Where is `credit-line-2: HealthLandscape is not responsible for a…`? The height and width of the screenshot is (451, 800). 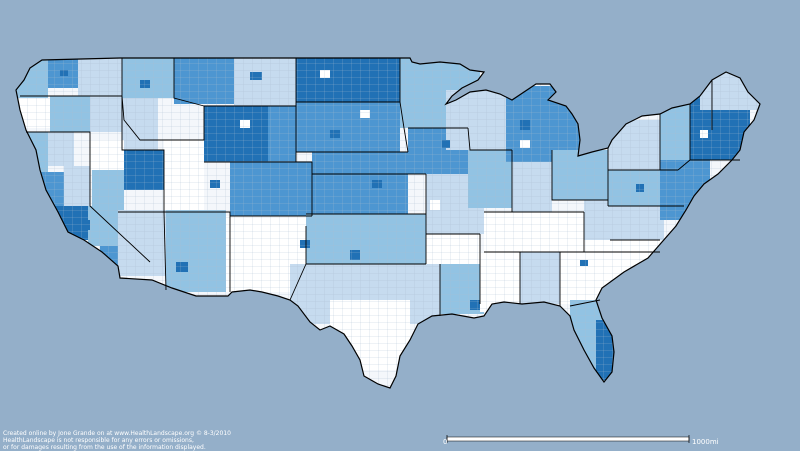 credit-line-2: HealthLandscape is not responsible for a… is located at coordinates (98, 440).